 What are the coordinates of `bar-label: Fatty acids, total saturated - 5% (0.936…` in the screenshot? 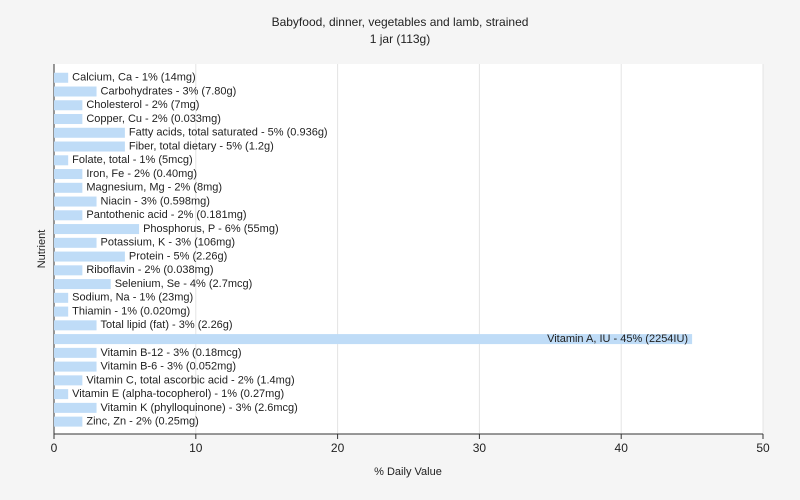 It's located at (228, 133).